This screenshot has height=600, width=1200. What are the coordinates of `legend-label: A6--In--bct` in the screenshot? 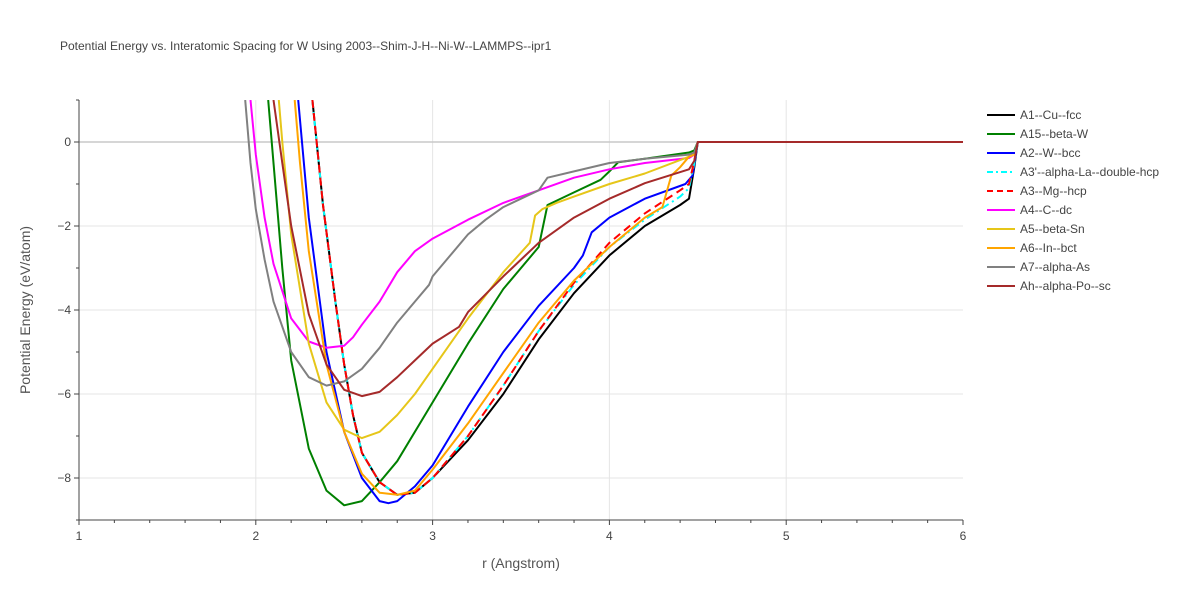 It's located at (1048, 248).